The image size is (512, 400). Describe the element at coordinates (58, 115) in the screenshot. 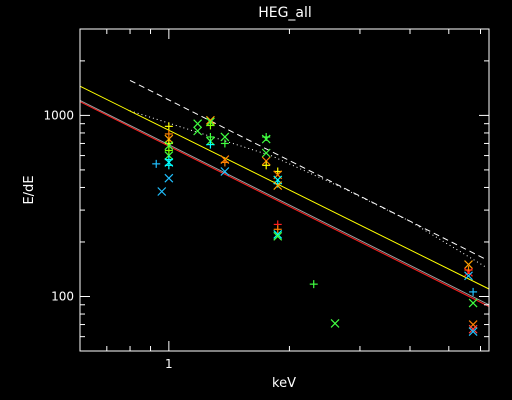

I see `y-tick-label: 1000` at that location.